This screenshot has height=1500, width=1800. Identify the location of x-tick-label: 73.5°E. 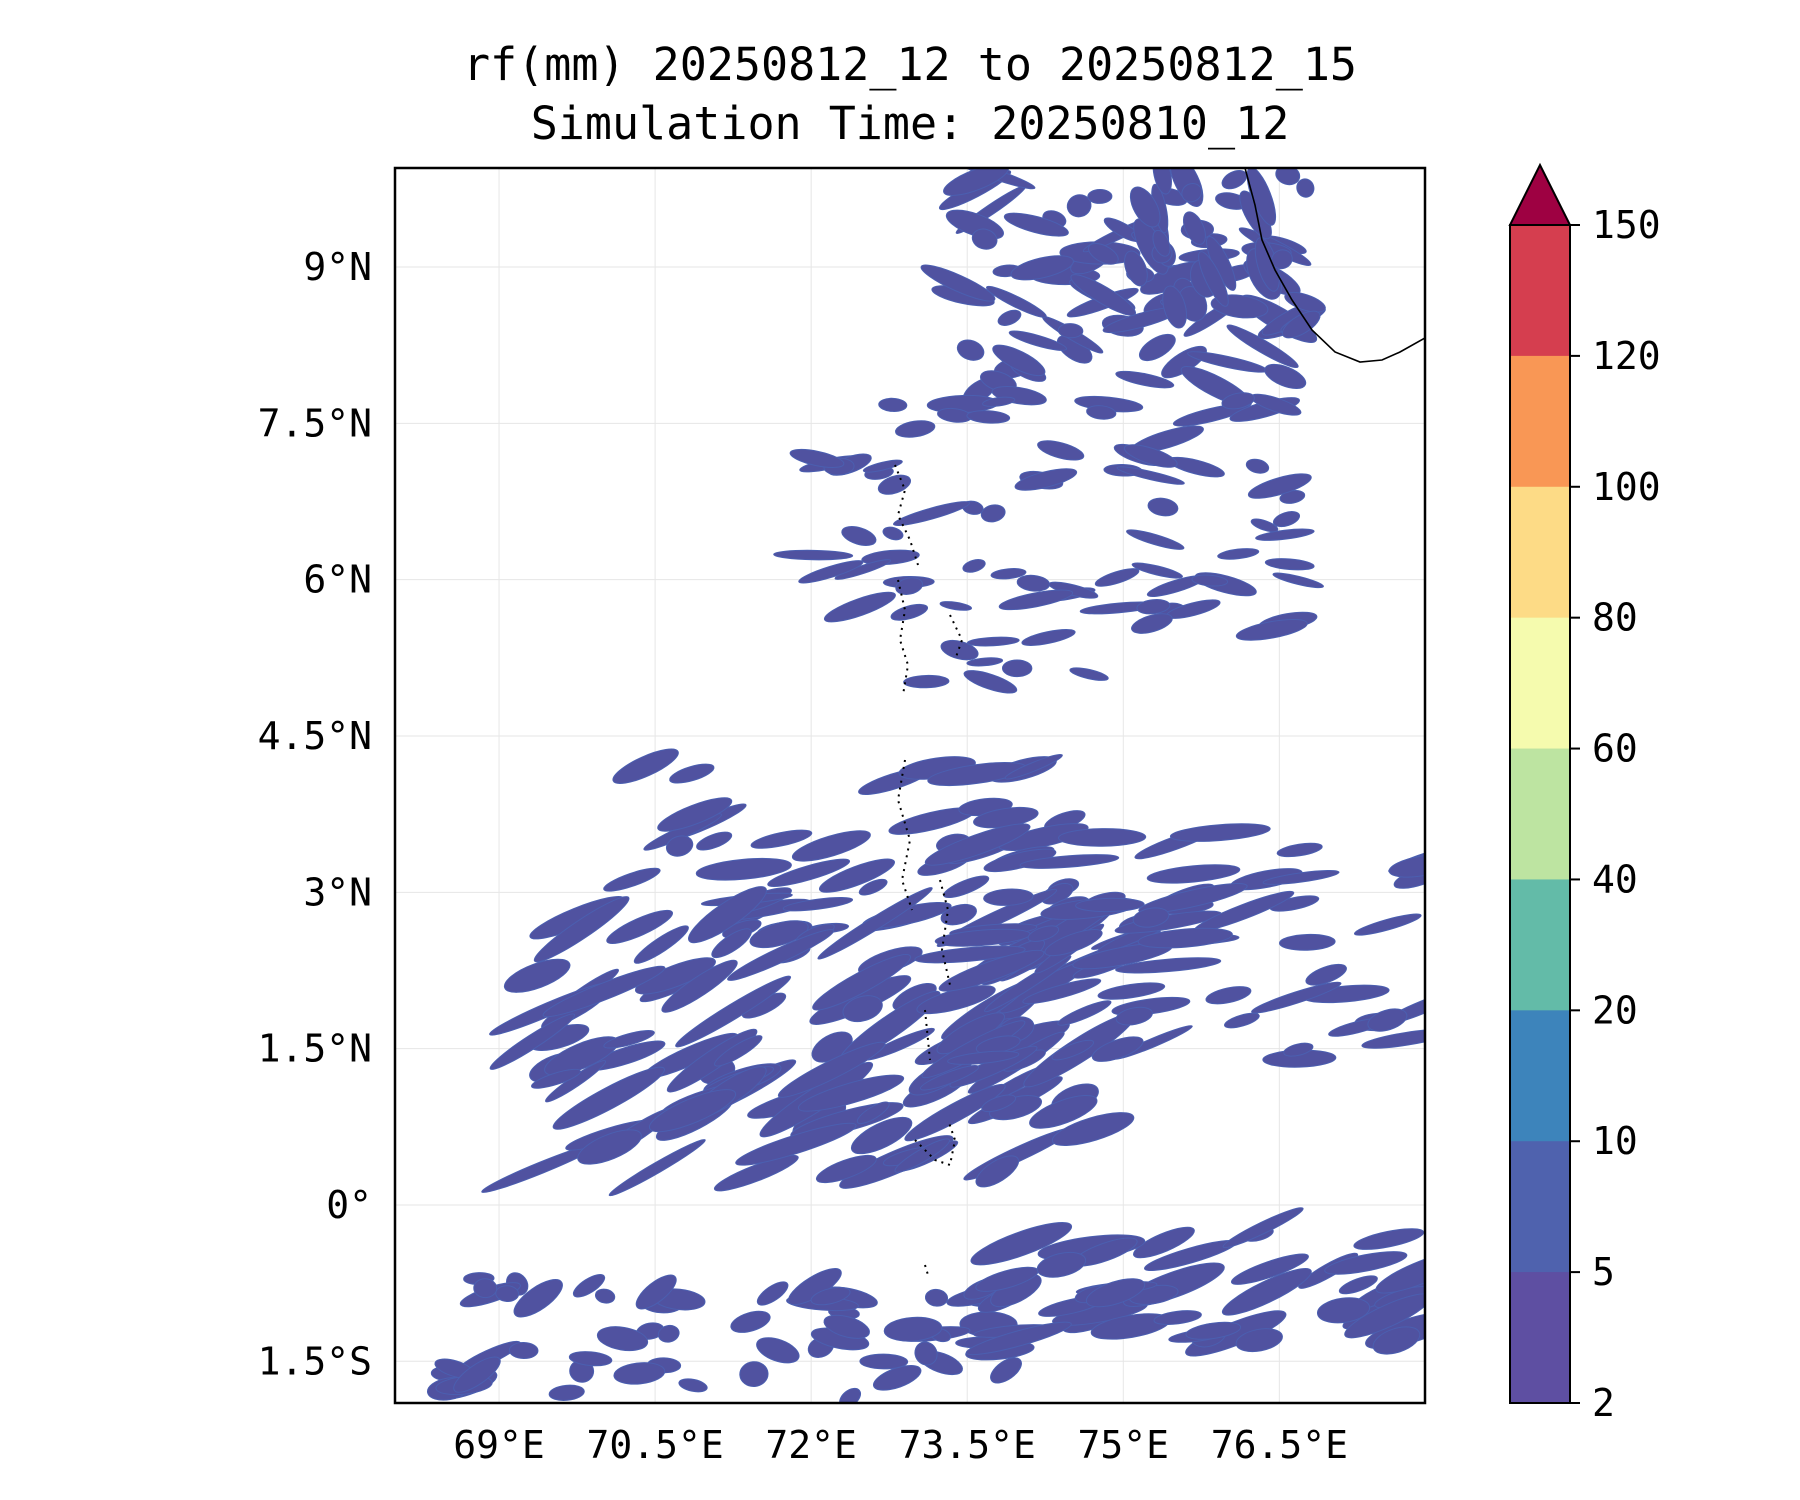
(967, 1445).